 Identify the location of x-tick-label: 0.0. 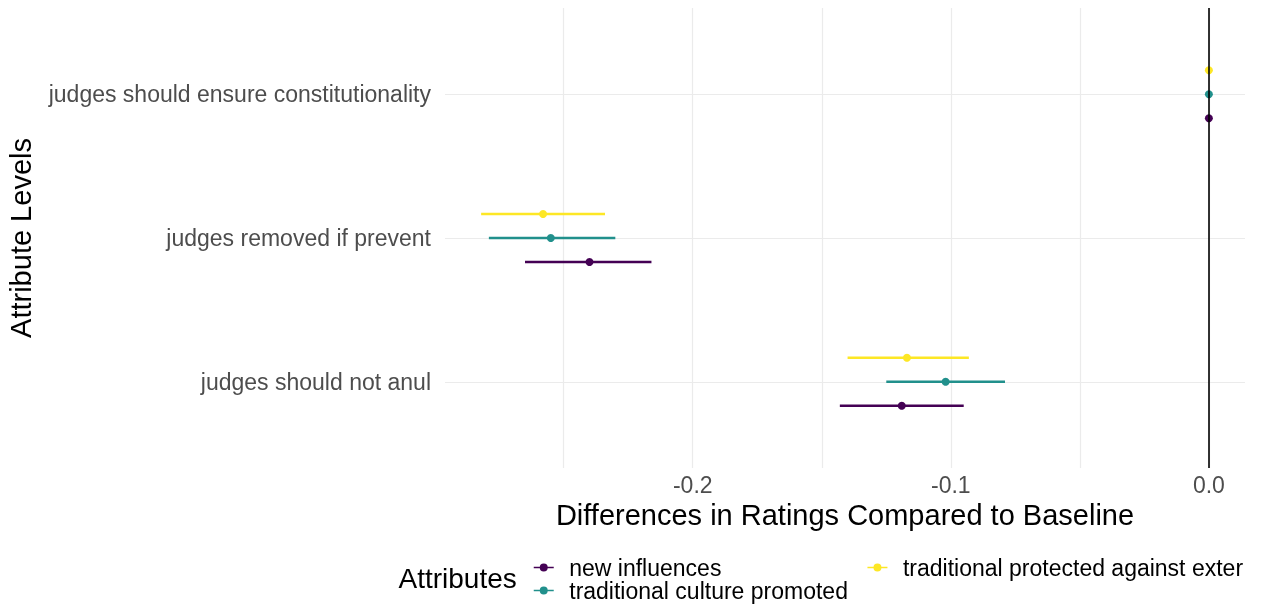
(1208, 484).